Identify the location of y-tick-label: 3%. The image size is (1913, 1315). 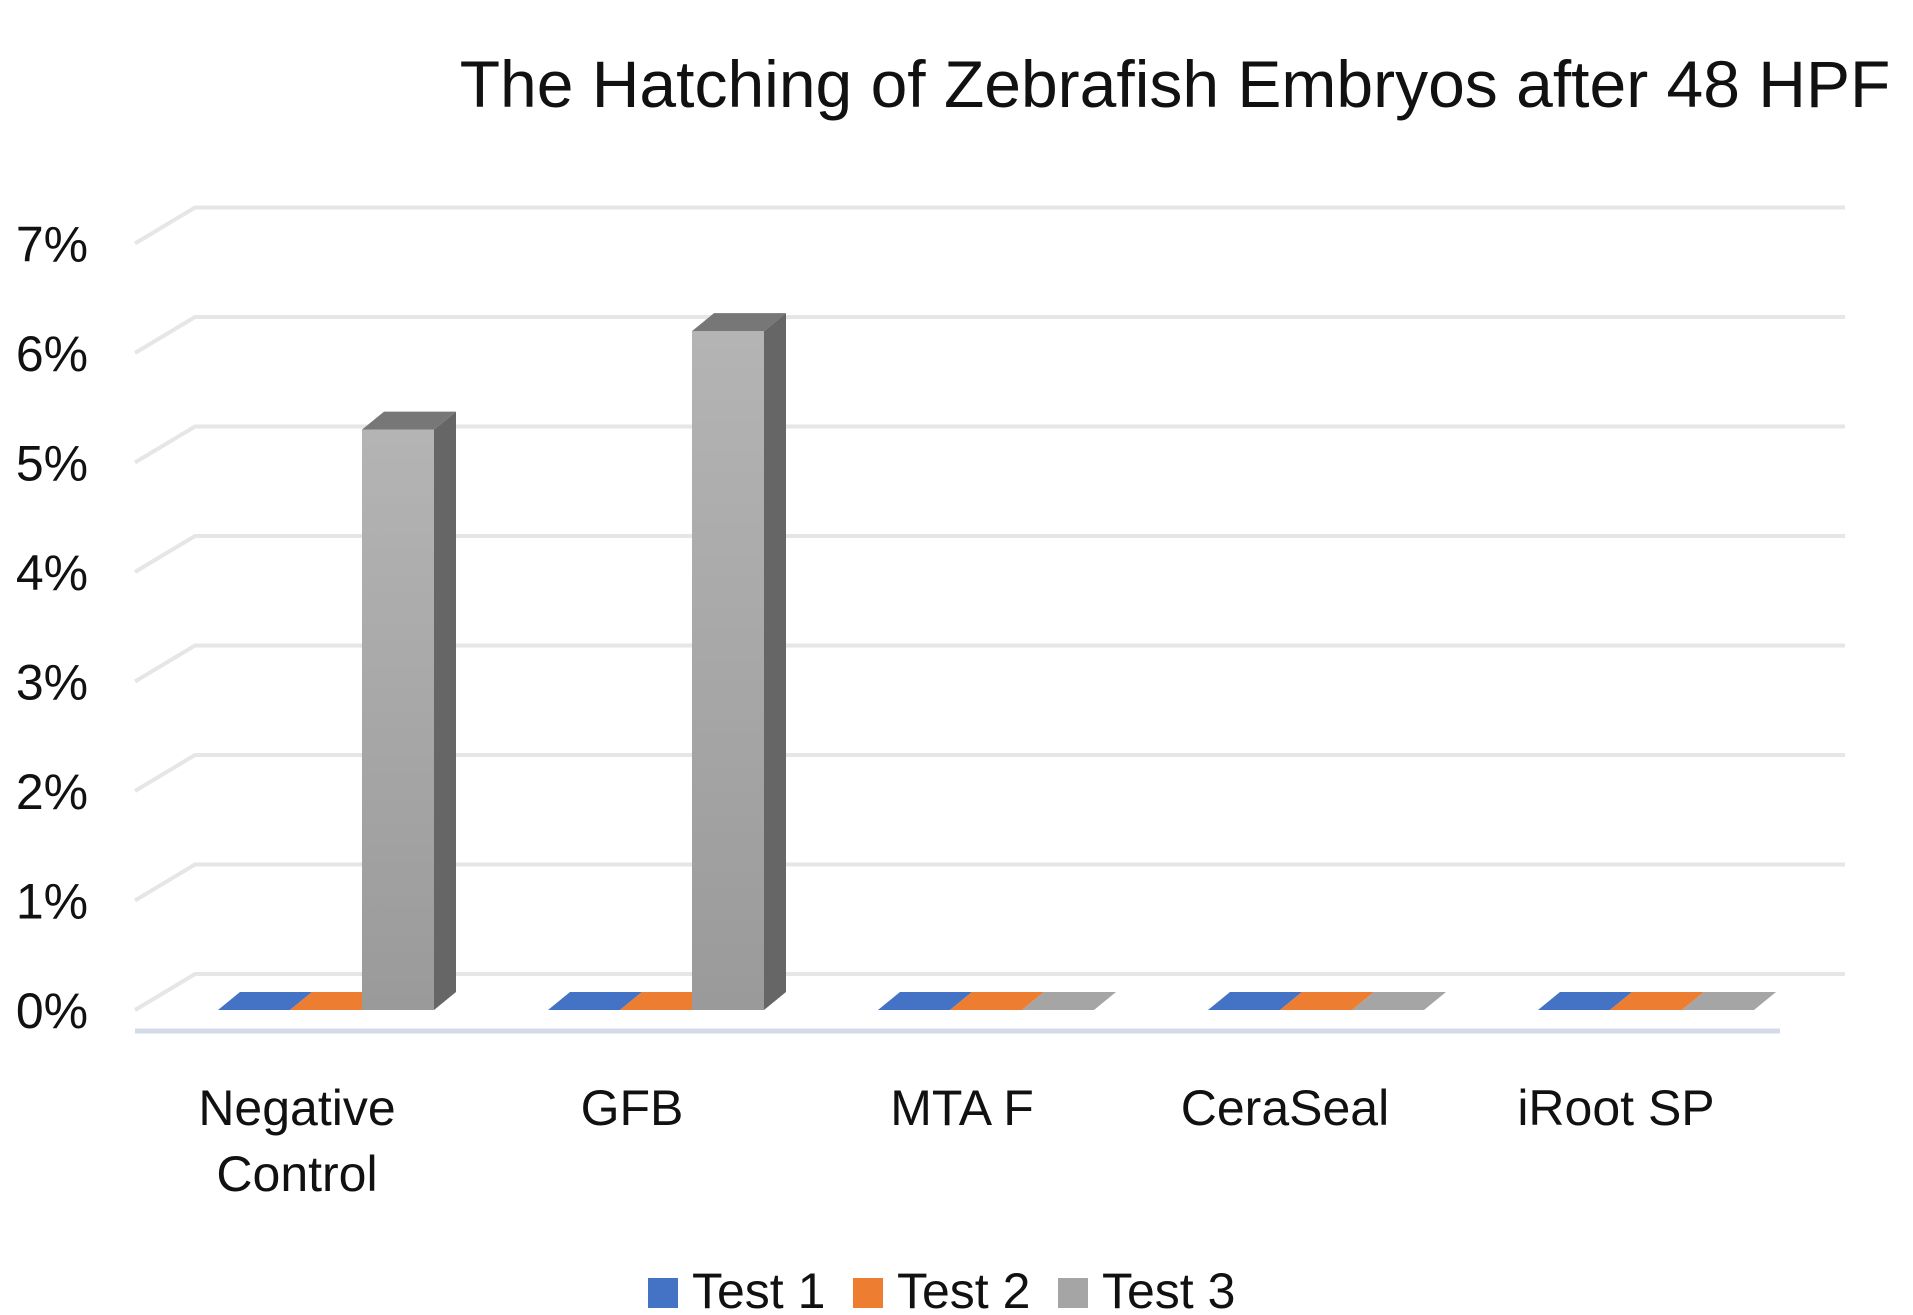
(52, 683).